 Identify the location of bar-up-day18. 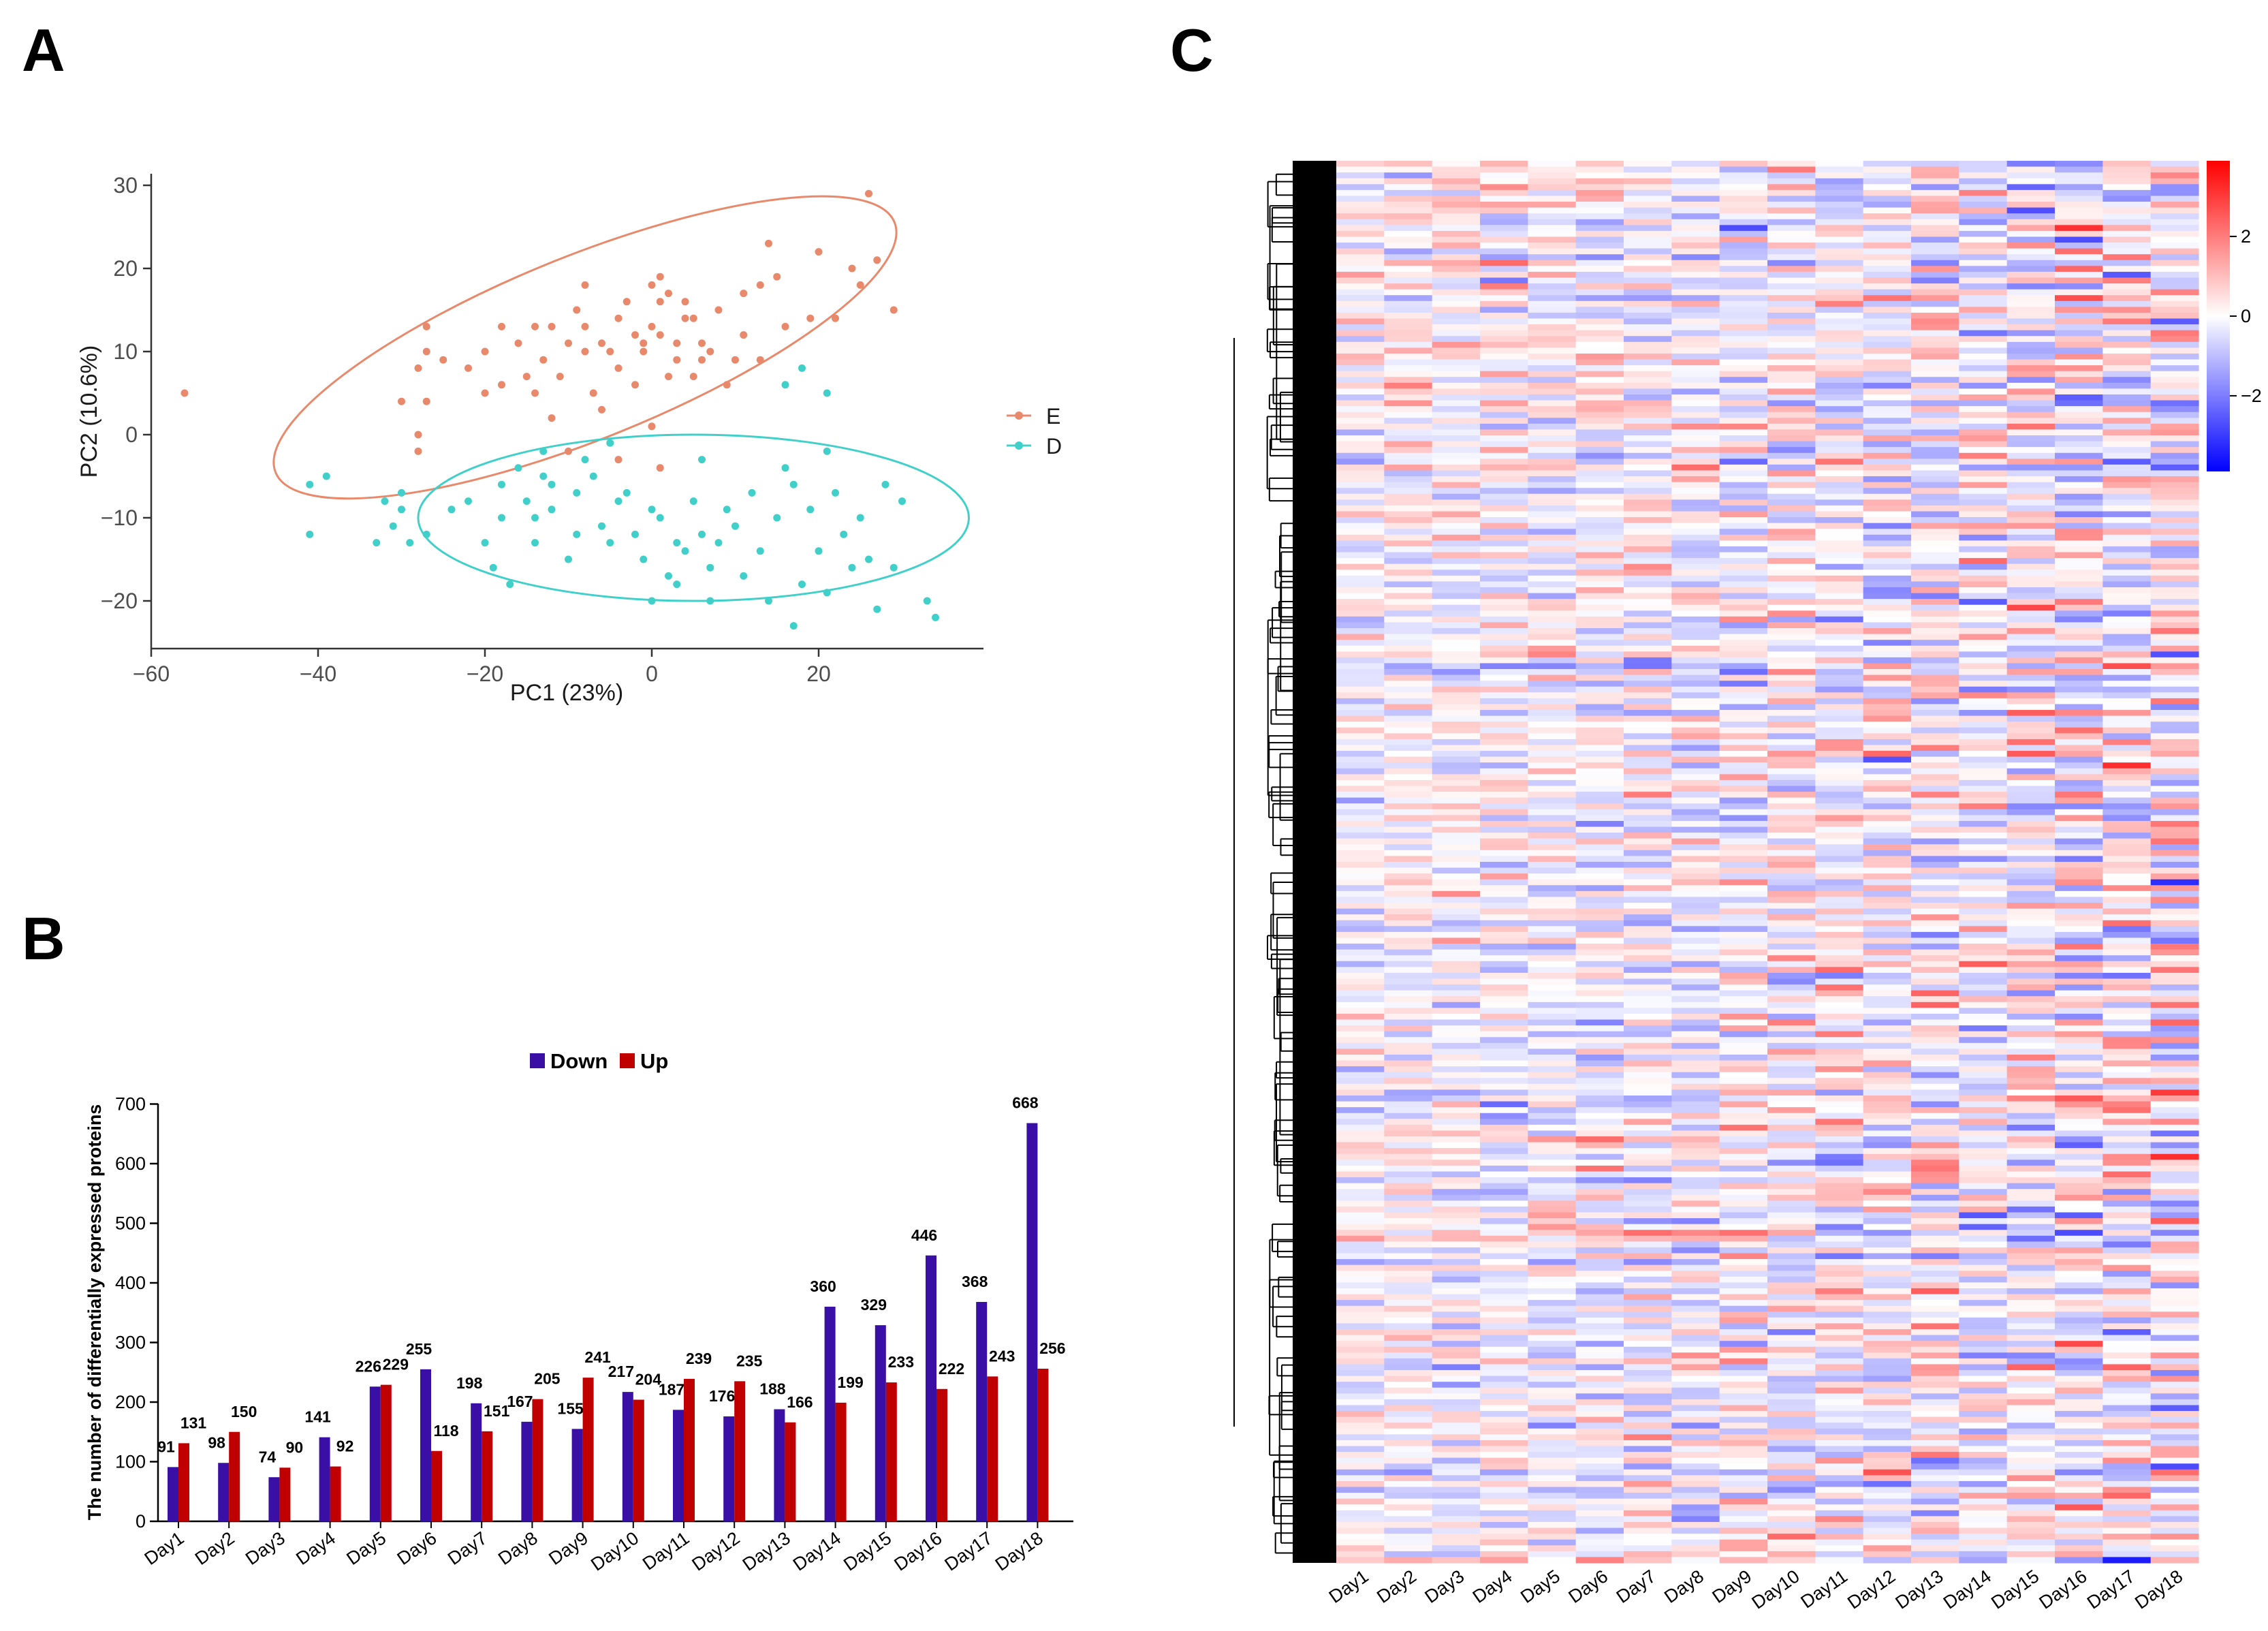
(1043, 1445).